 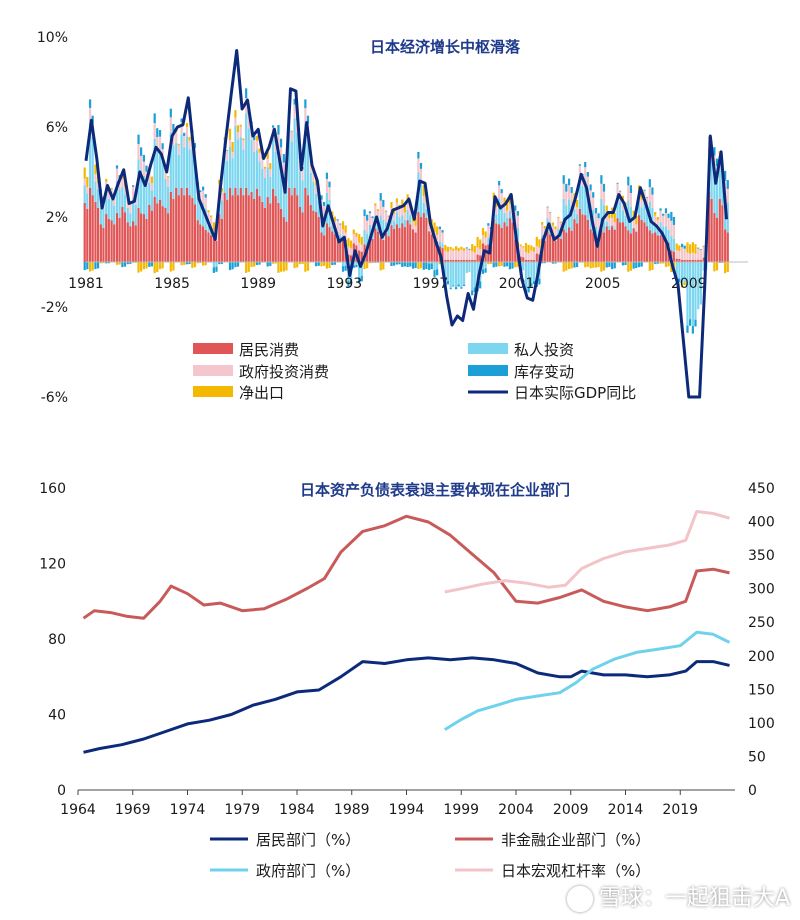 What do you see at coordinates (752, 791) in the screenshot?
I see `bottom-right-y-tick-label: 0` at bounding box center [752, 791].